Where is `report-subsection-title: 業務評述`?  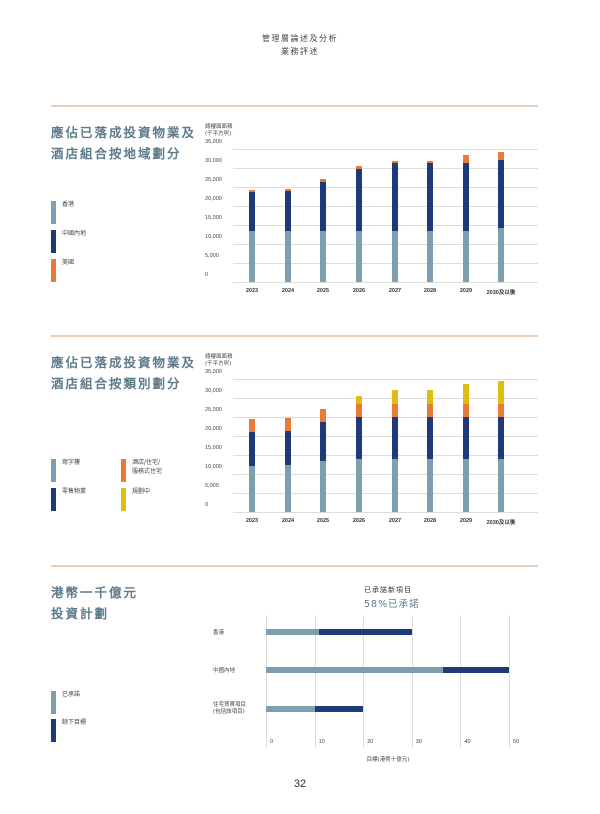 report-subsection-title: 業務評述 is located at coordinates (300, 51).